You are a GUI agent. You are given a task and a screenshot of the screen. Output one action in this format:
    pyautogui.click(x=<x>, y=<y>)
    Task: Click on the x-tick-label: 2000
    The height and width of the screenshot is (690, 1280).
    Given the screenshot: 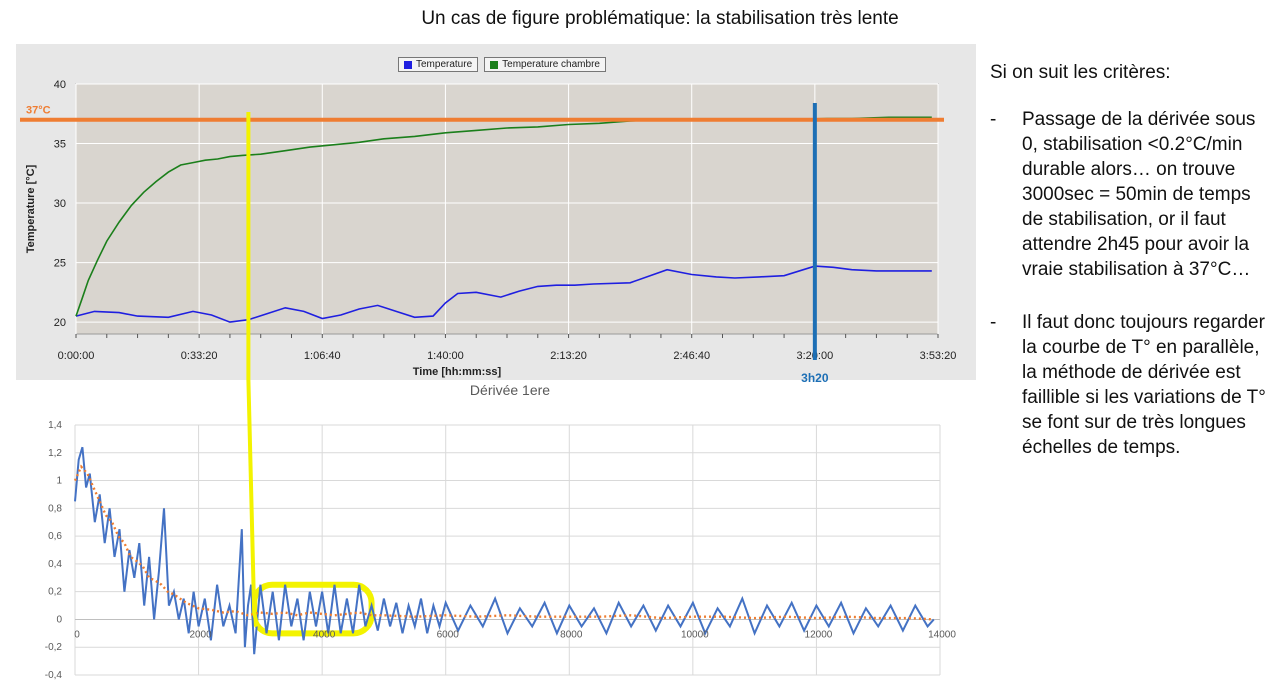 What is the action you would take?
    pyautogui.click(x=200, y=634)
    